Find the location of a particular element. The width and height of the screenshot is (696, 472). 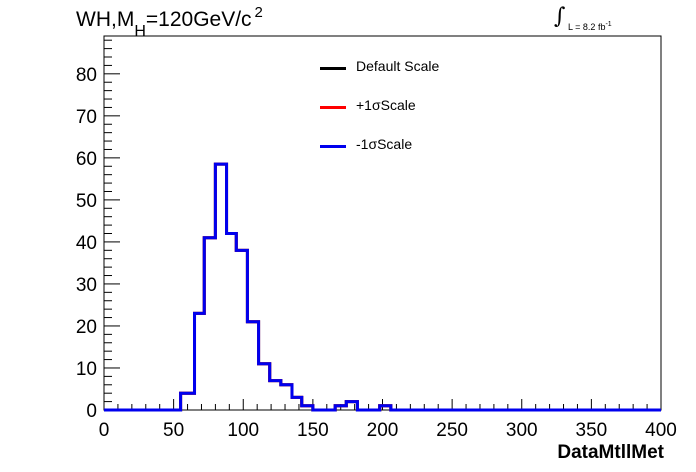

x-tick-label: 50 is located at coordinates (173, 430).